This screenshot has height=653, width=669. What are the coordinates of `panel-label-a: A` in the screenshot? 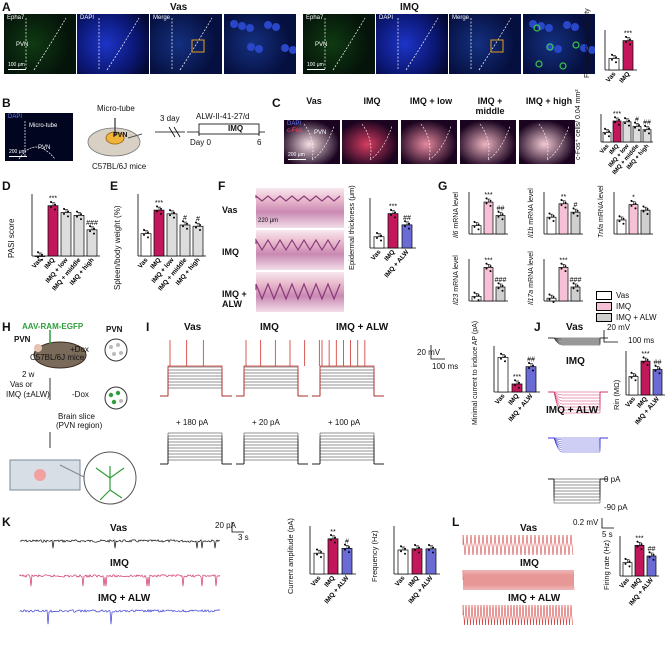 It's located at (6, 7).